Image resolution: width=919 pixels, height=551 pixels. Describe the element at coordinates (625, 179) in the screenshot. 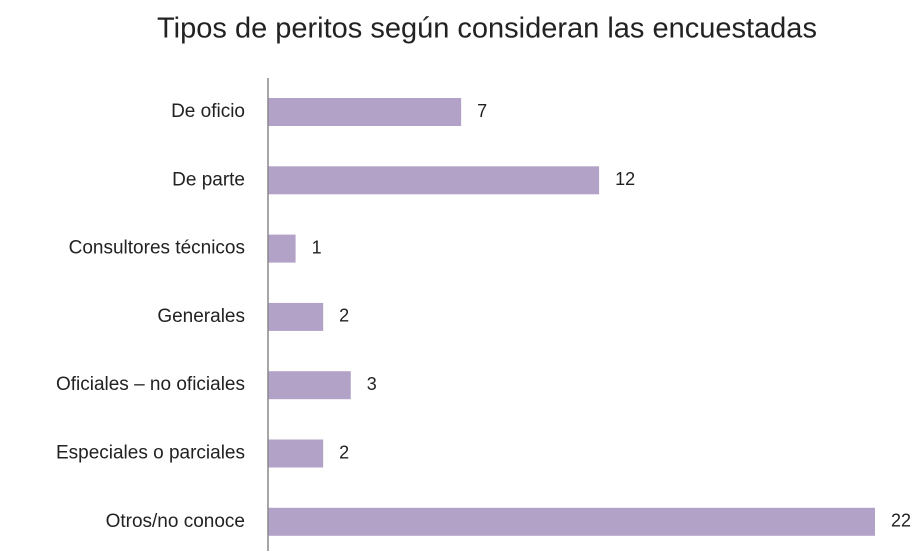

I see `value-label: 12` at that location.